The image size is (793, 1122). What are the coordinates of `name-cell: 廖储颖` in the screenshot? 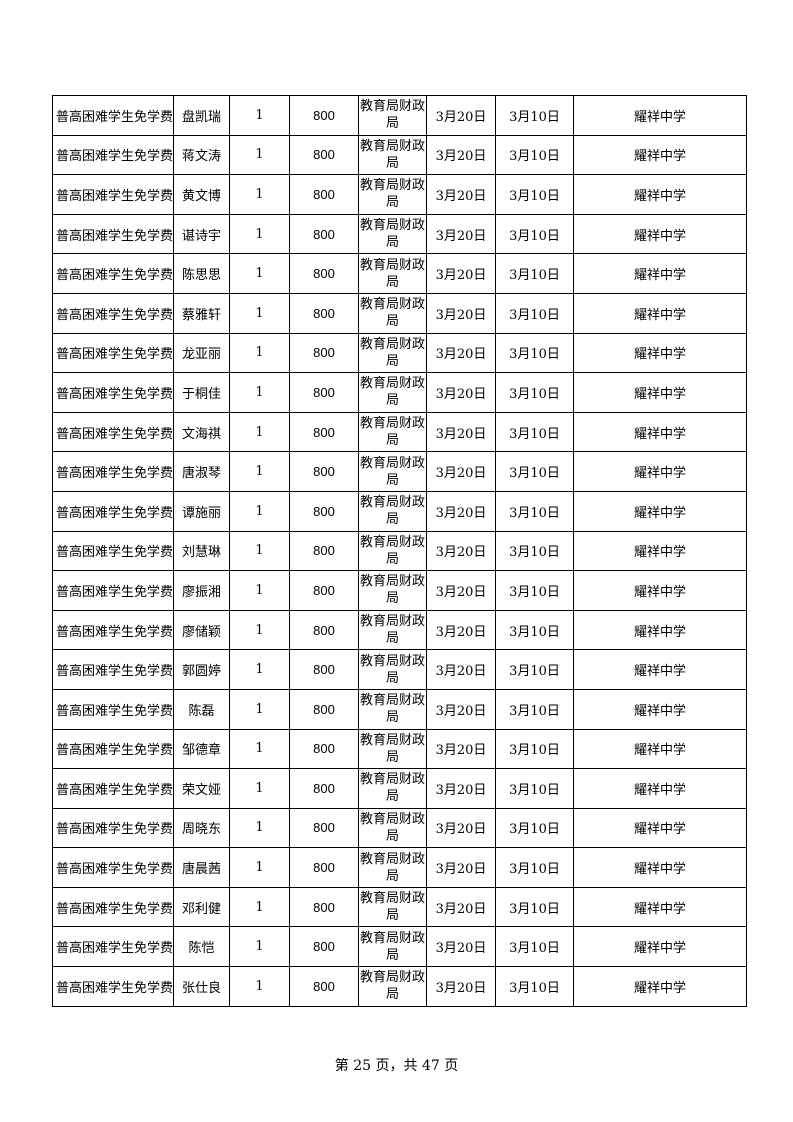 It's located at (202, 630).